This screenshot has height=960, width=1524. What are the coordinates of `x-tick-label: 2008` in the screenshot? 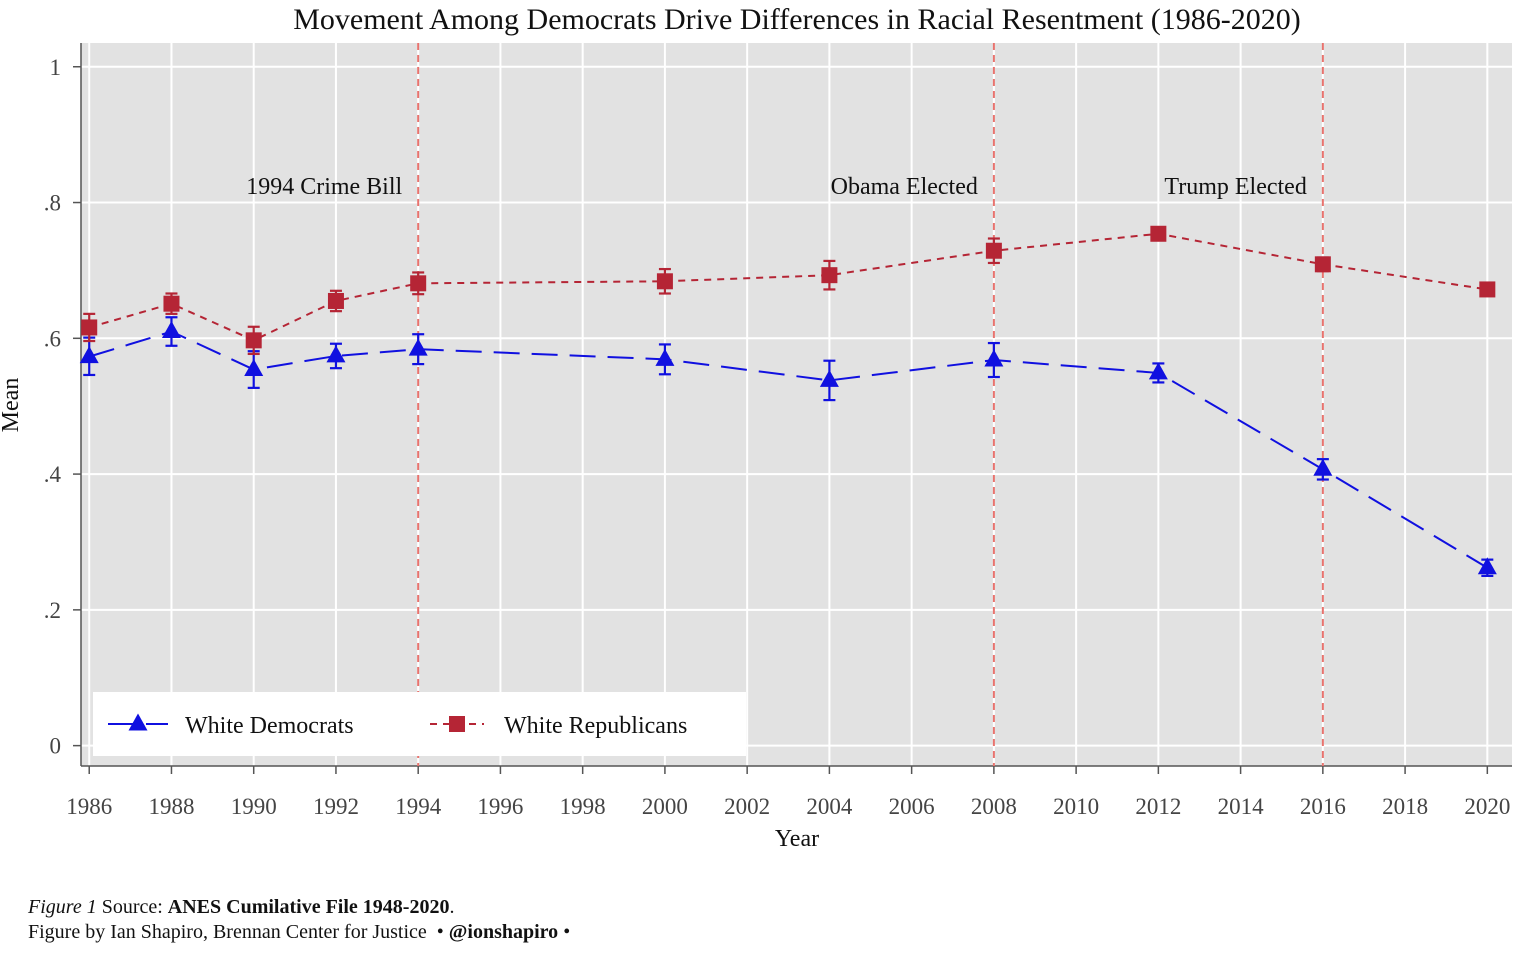 It's located at (994, 806).